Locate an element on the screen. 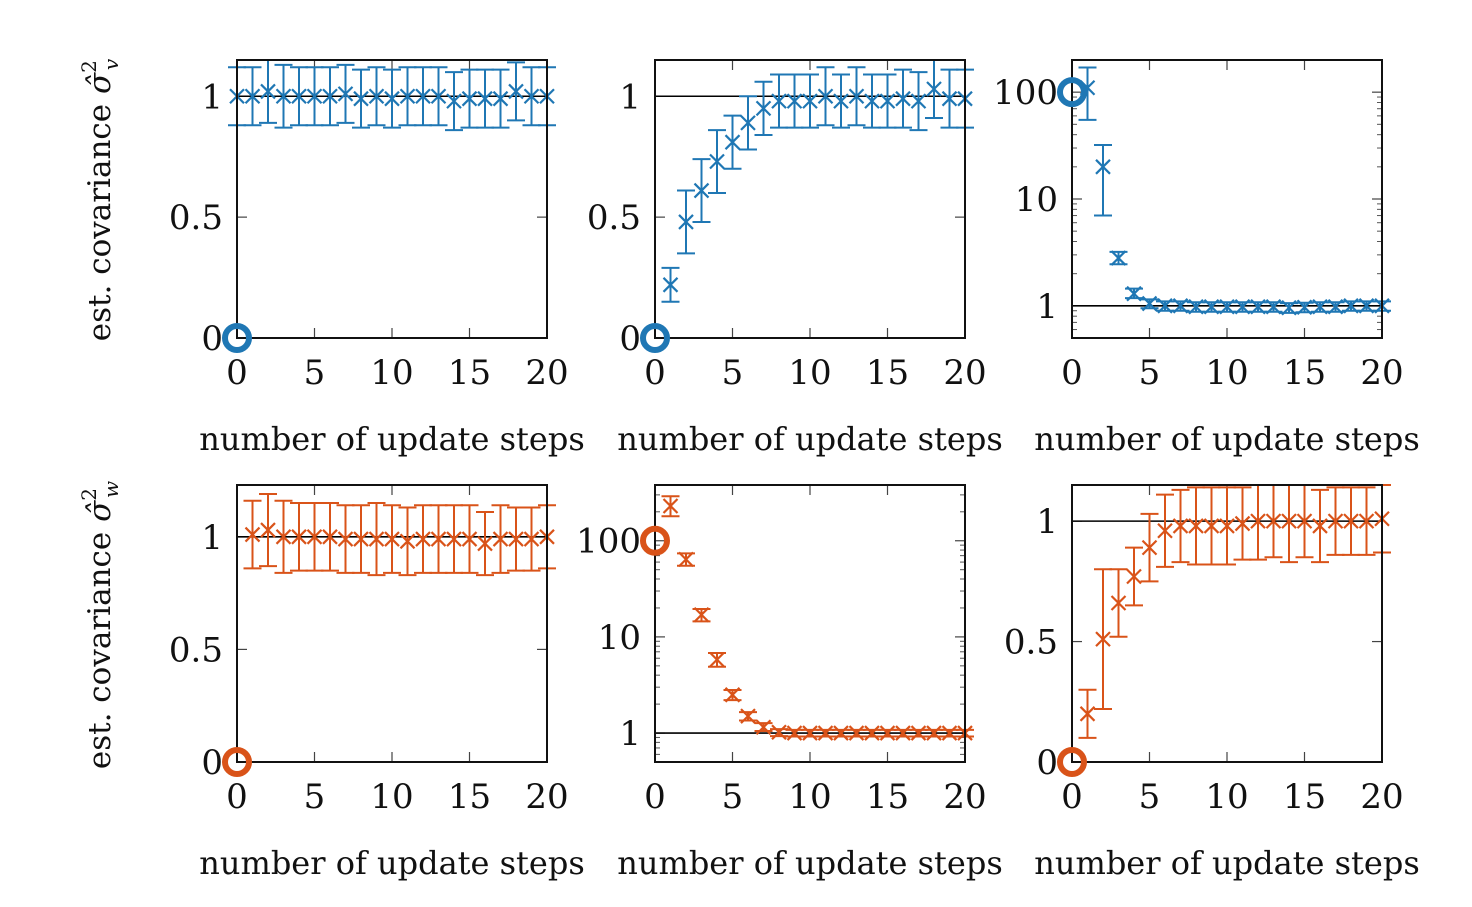  y-tick-label: 10 is located at coordinates (619, 638).